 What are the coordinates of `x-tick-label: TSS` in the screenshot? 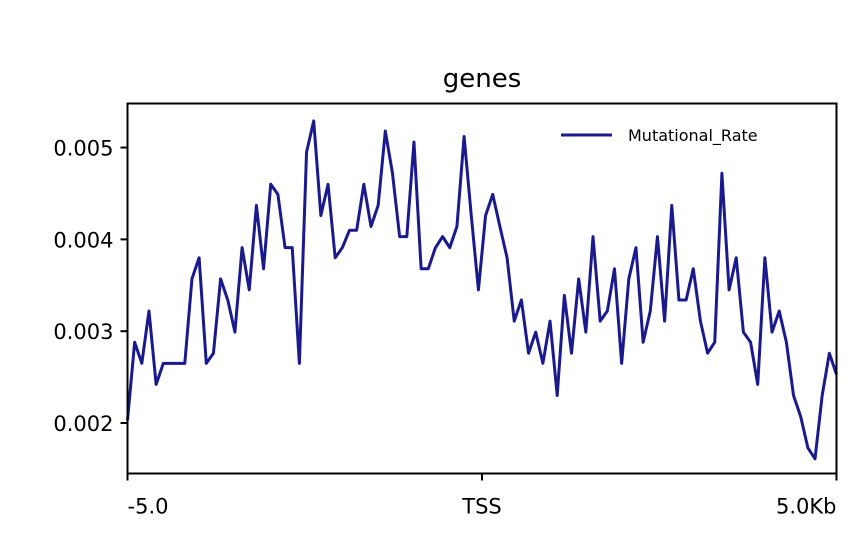 It's located at (481, 507).